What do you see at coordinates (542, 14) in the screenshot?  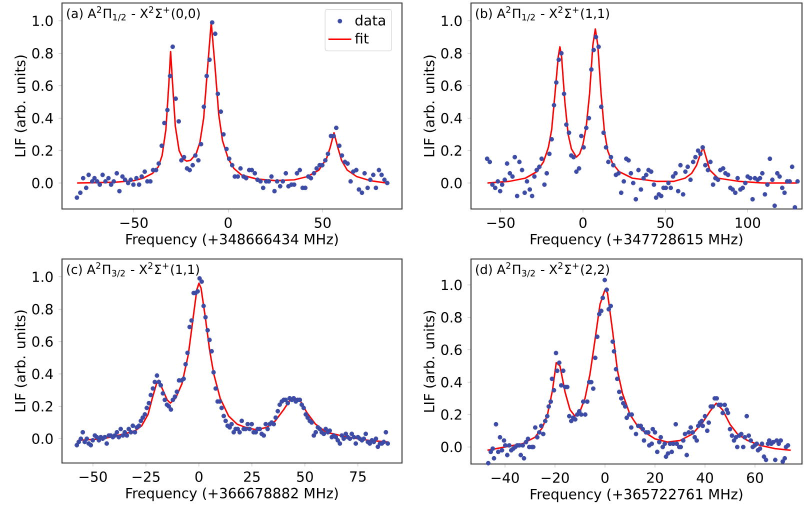 I see `chart-title: (b) A$^{2}$Π$_{1/2}$ - X$^{2}$Σ$^{+}$(1,1)` at bounding box center [542, 14].